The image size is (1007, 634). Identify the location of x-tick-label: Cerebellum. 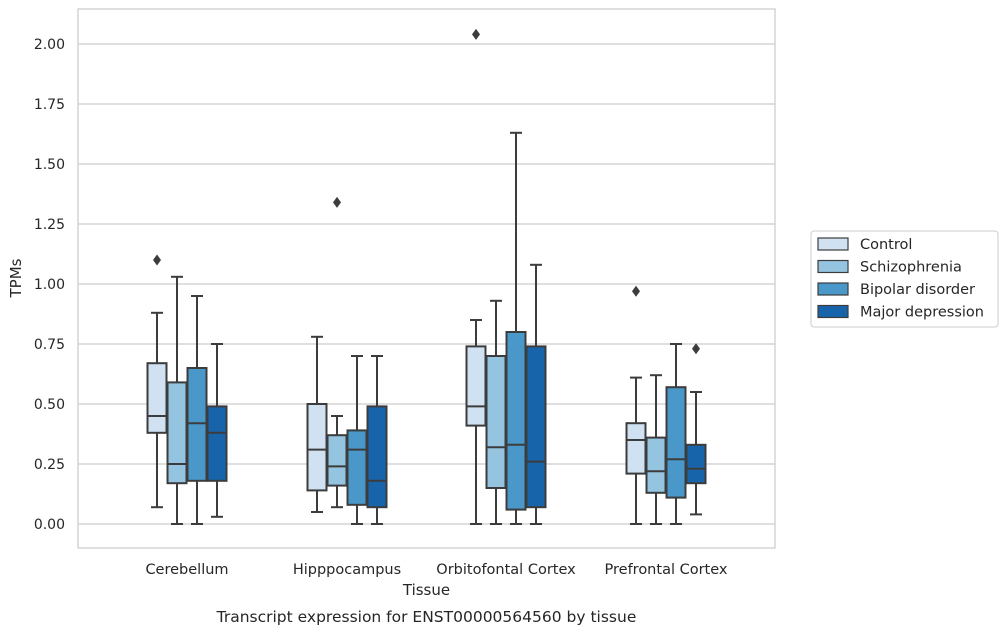
(186, 570).